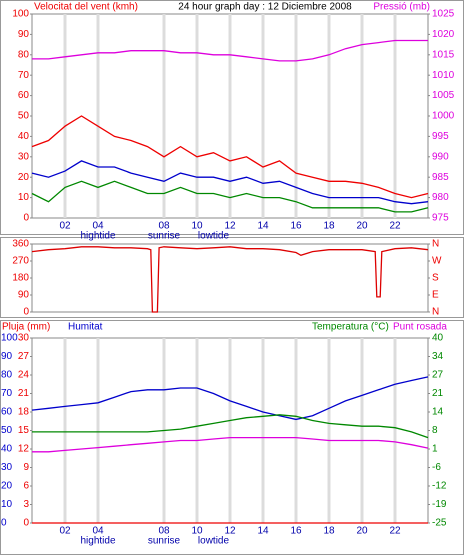 The height and width of the screenshot is (556, 465). Describe the element at coordinates (24, 412) in the screenshot. I see `y-tick-label: 18` at that location.